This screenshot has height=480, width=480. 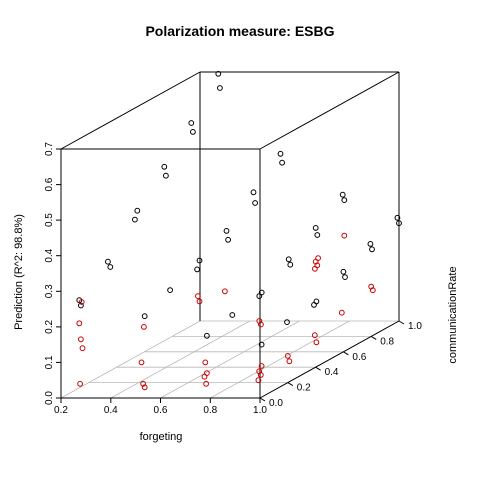 What do you see at coordinates (49, 291) in the screenshot?
I see `z-tick-label: 0.3` at bounding box center [49, 291].